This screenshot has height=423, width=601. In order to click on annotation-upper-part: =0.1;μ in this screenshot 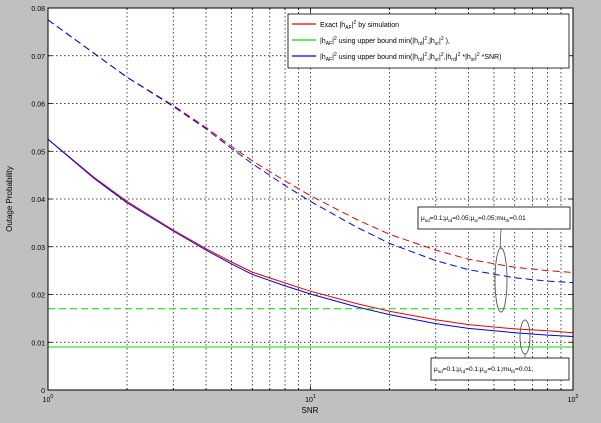, I will do `click(439, 218)`.